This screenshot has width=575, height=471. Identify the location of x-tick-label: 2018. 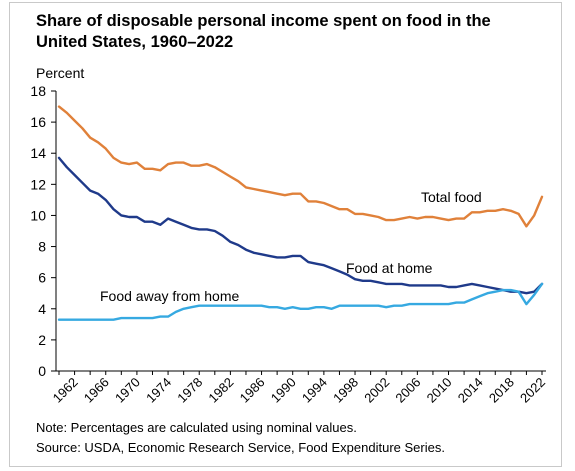
(501, 390).